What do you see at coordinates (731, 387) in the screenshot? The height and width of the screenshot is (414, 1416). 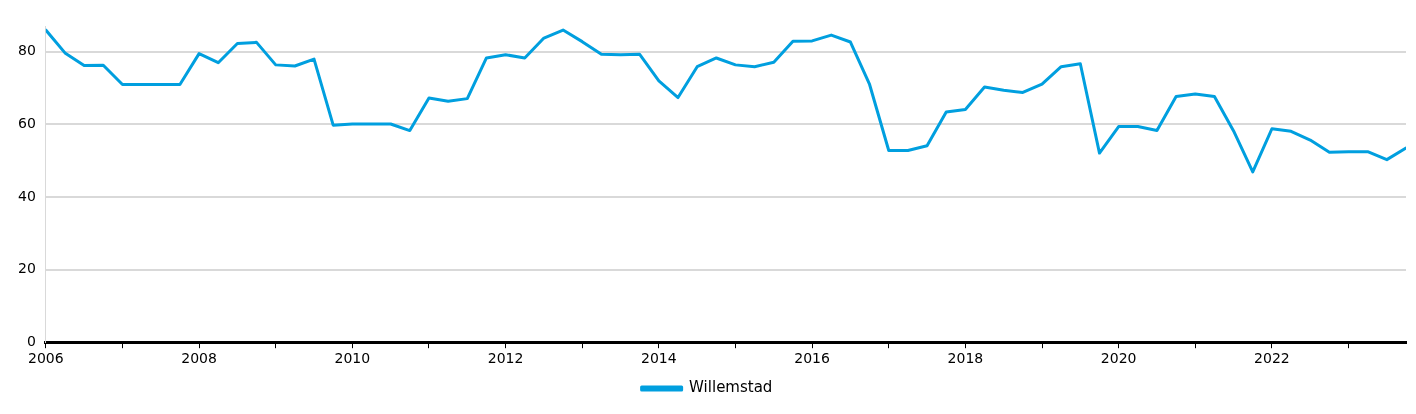 I see `legend-label: Willemstad` at bounding box center [731, 387].